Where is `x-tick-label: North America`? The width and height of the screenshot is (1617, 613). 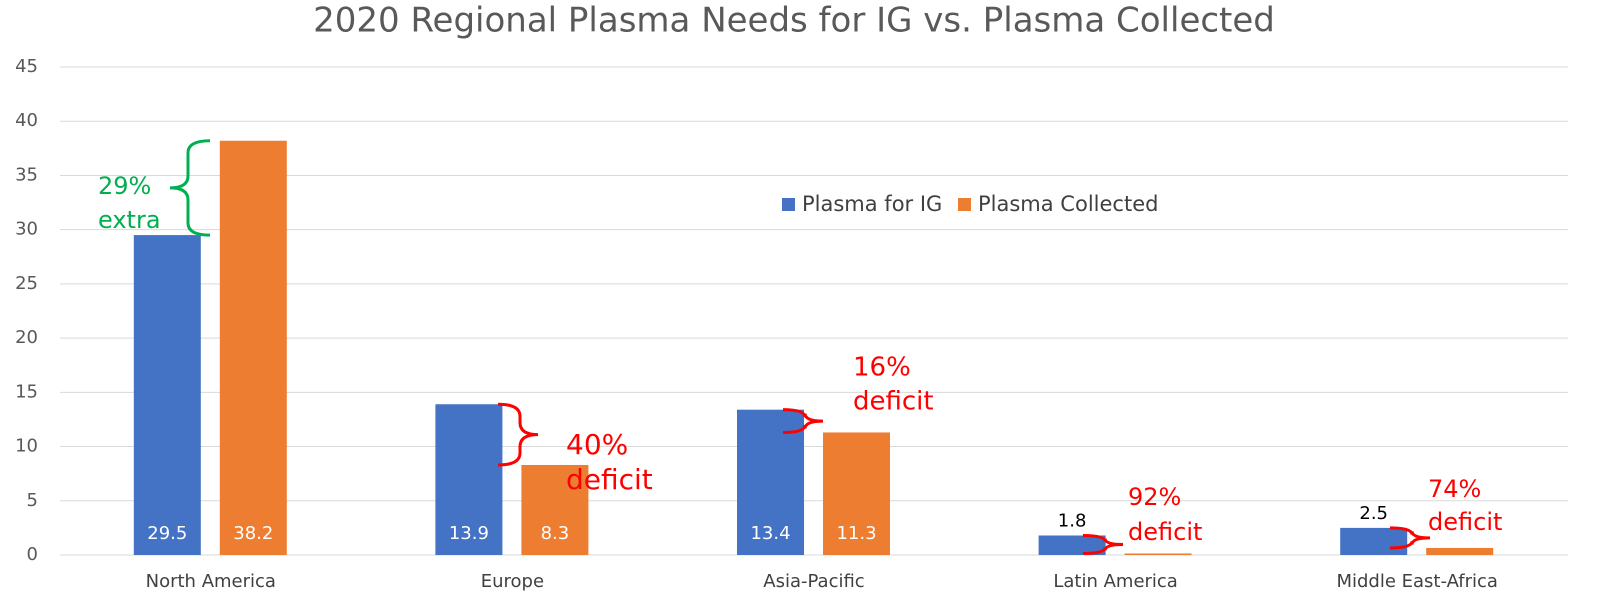 x-tick-label: North America is located at coordinates (211, 581).